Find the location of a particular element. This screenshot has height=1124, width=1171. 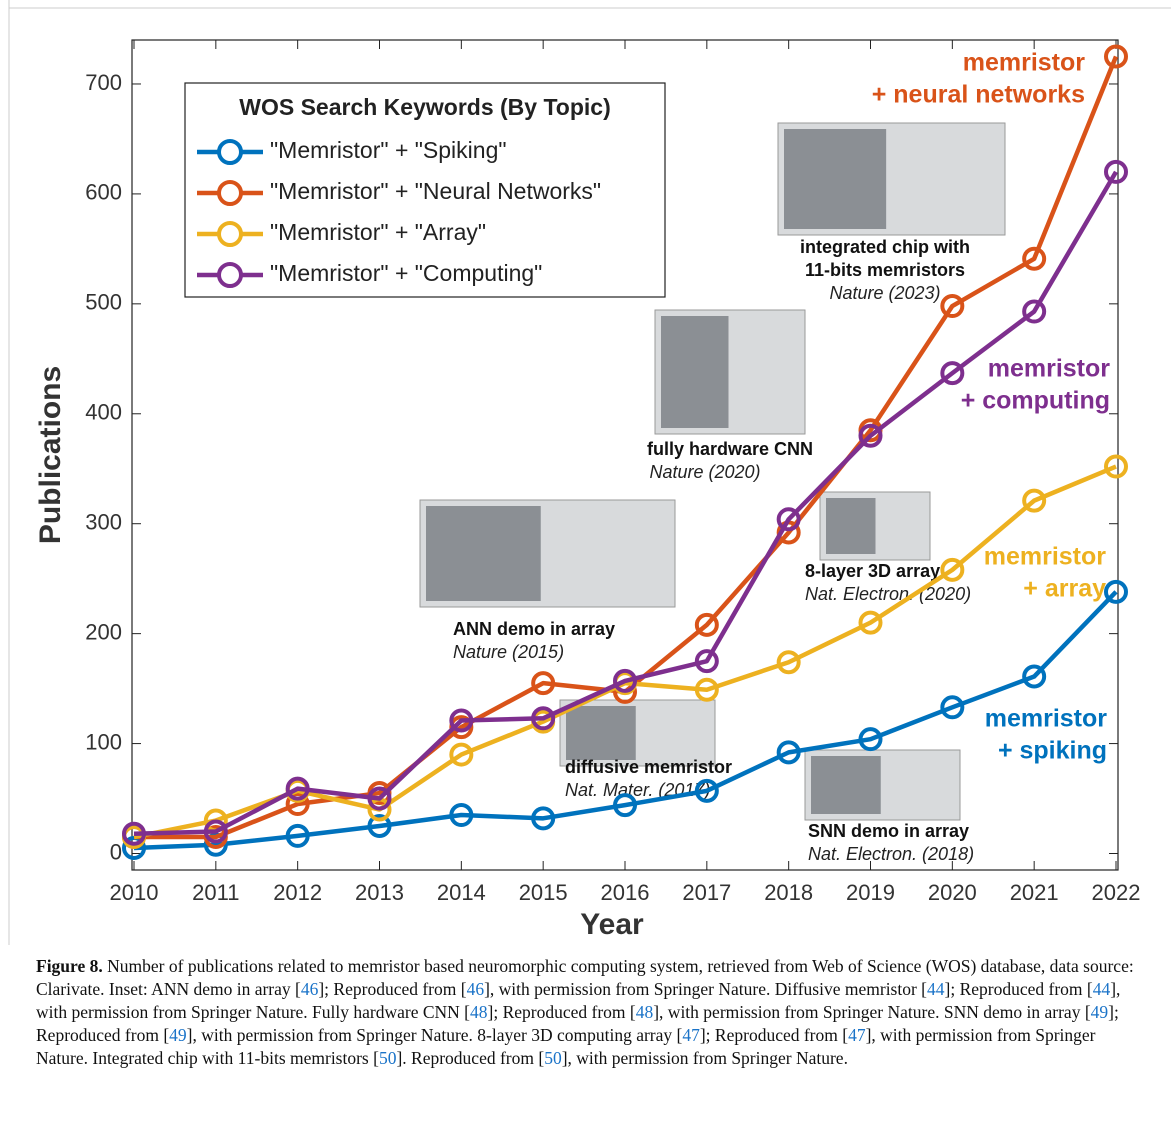

reference: 46 is located at coordinates (309, 989).